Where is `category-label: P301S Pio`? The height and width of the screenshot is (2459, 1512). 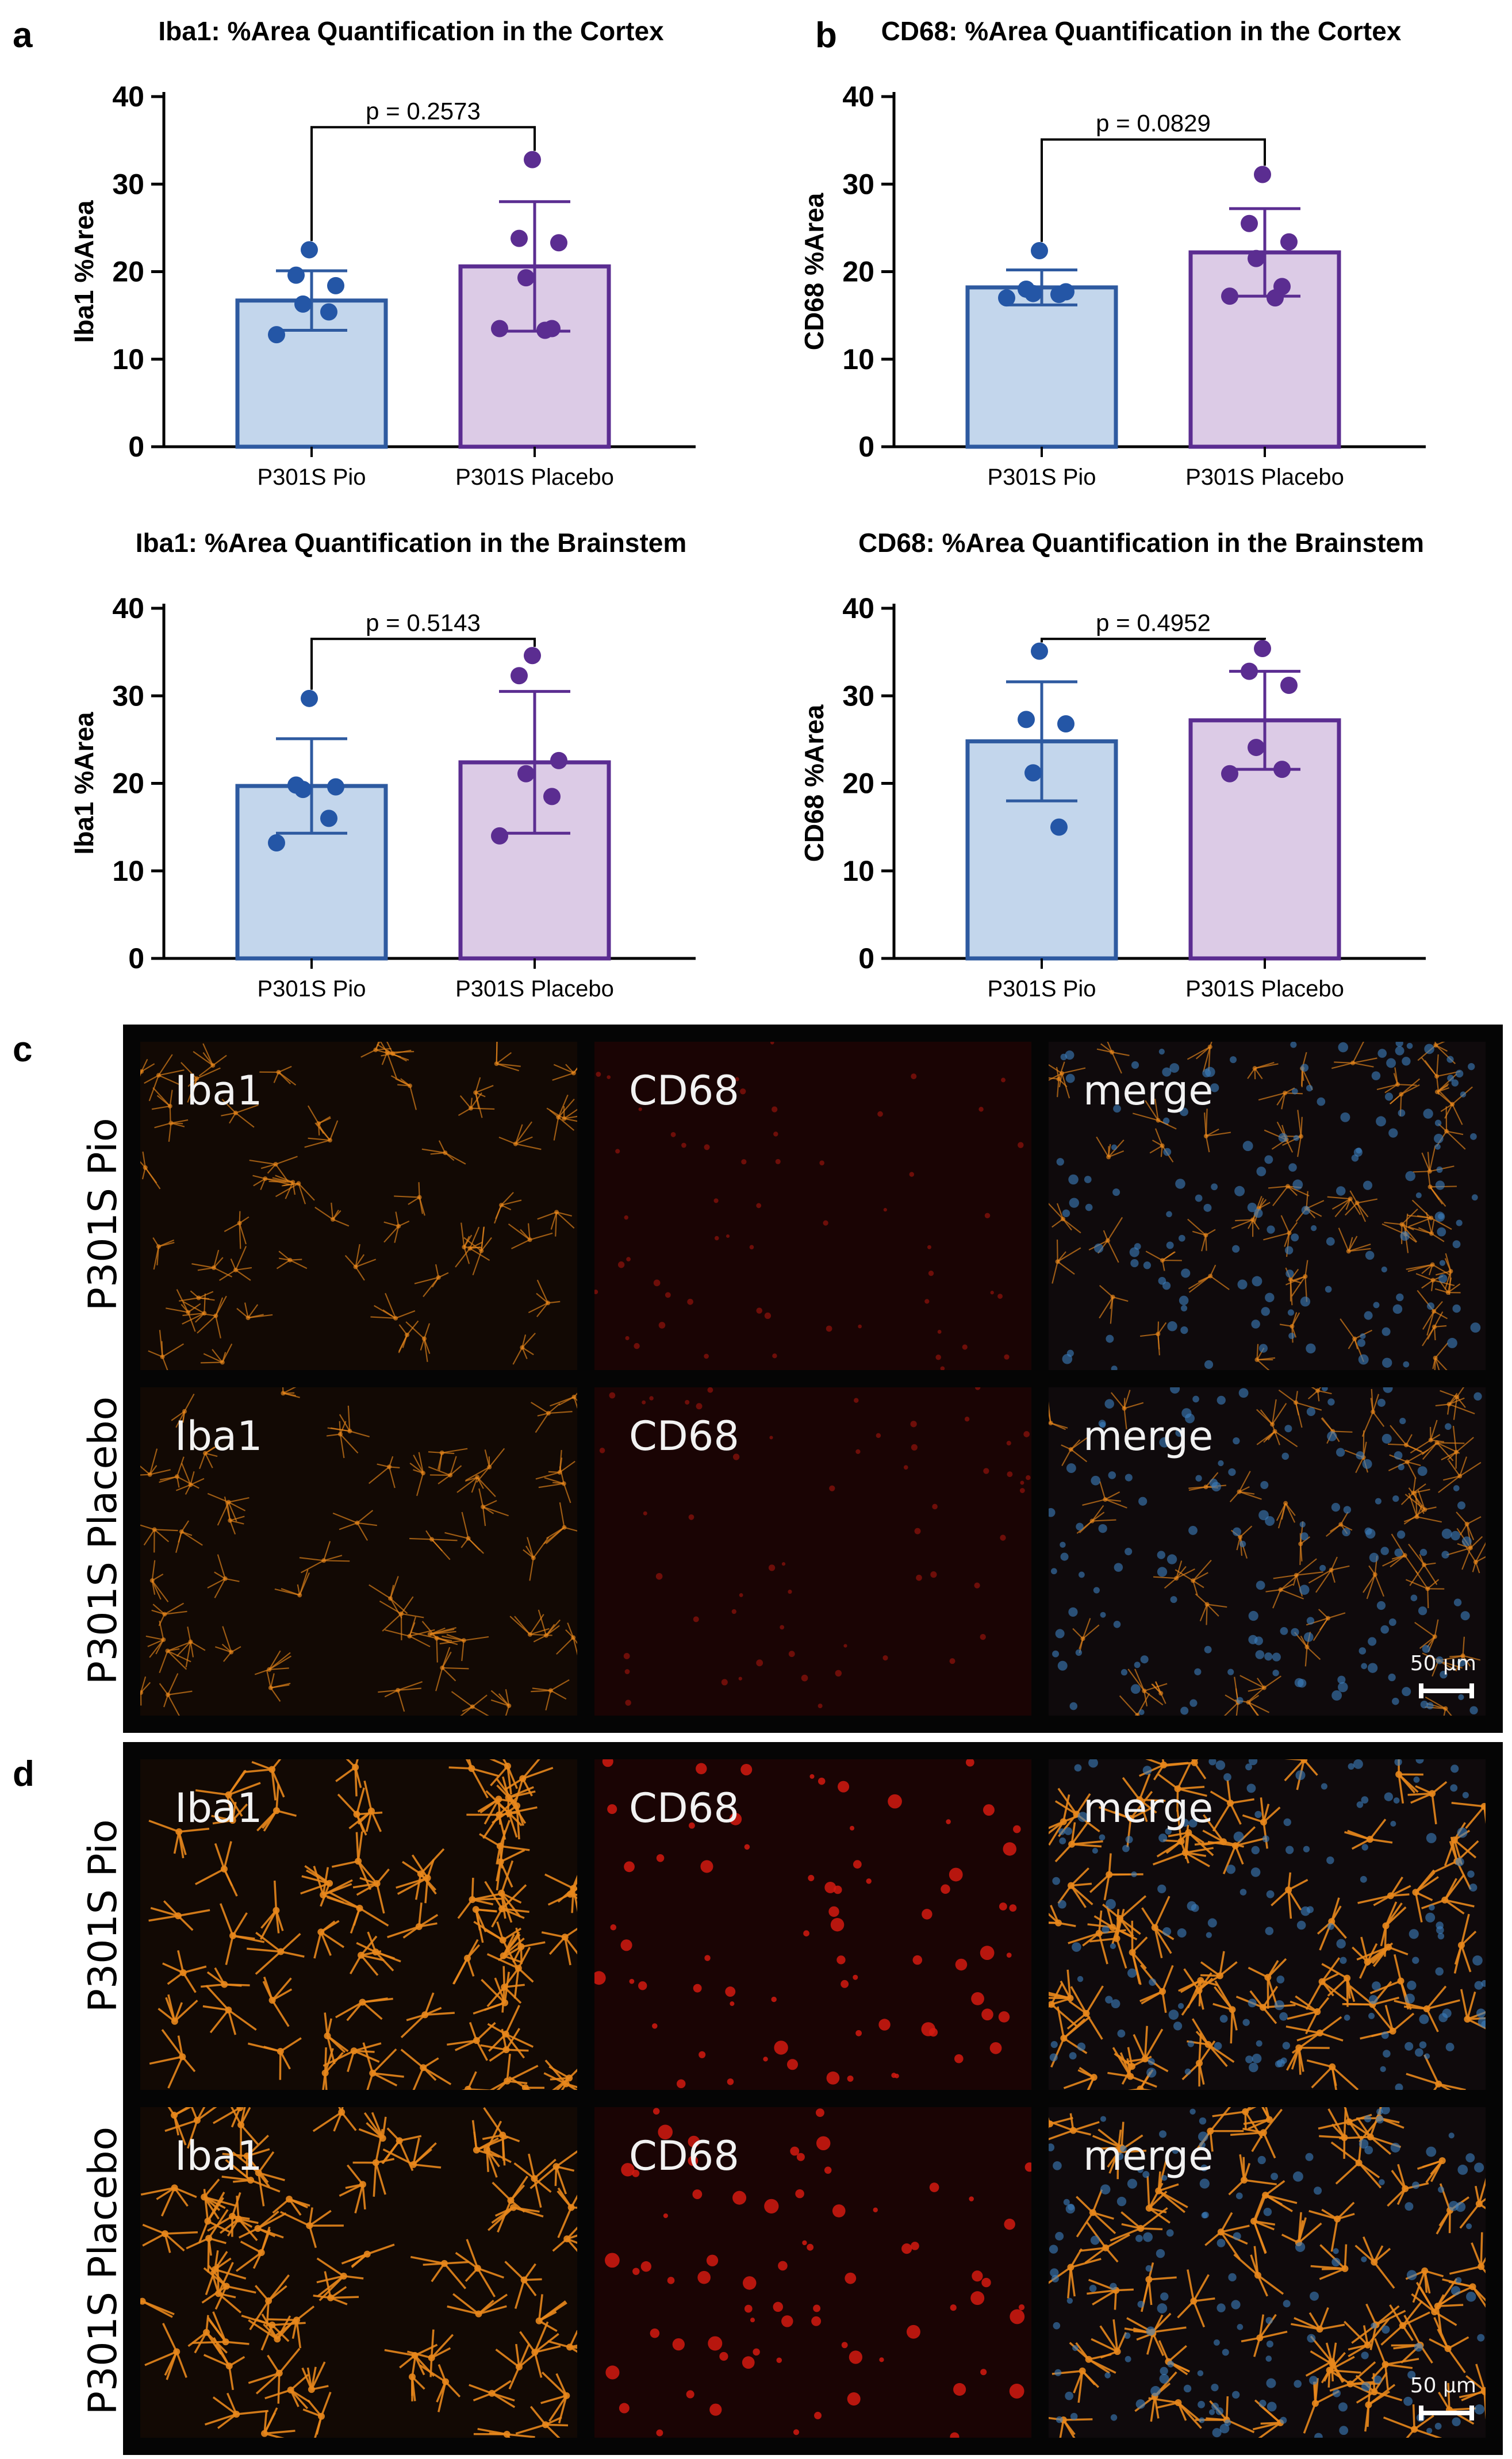
category-label: P301S Pio is located at coordinates (1041, 989).